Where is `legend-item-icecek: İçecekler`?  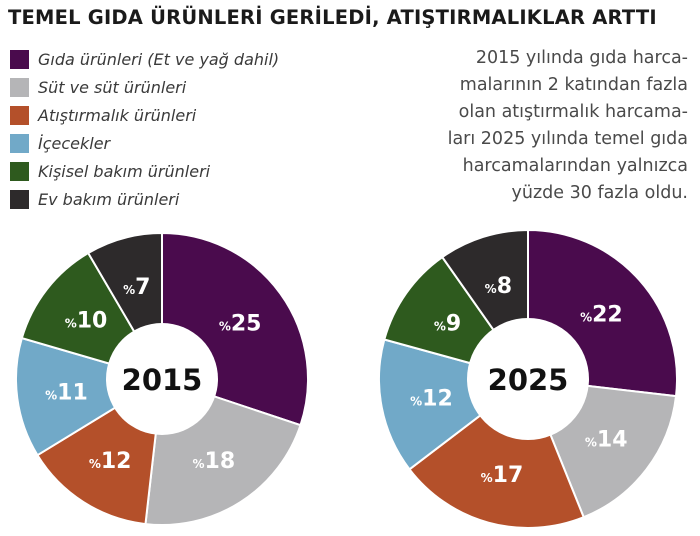
legend-item-icecek: İçecekler is located at coordinates (144, 143).